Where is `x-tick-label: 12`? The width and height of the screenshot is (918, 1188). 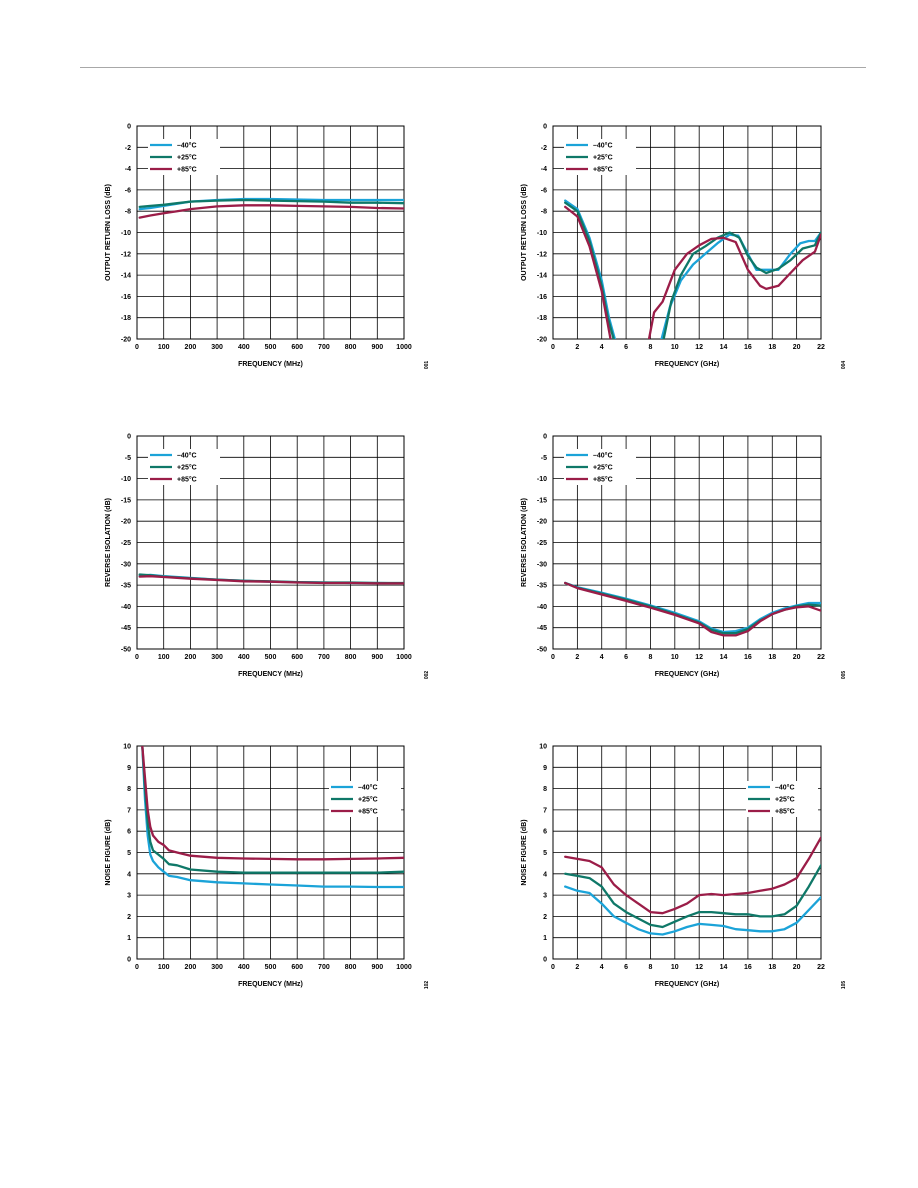 x-tick-label: 12 is located at coordinates (699, 657).